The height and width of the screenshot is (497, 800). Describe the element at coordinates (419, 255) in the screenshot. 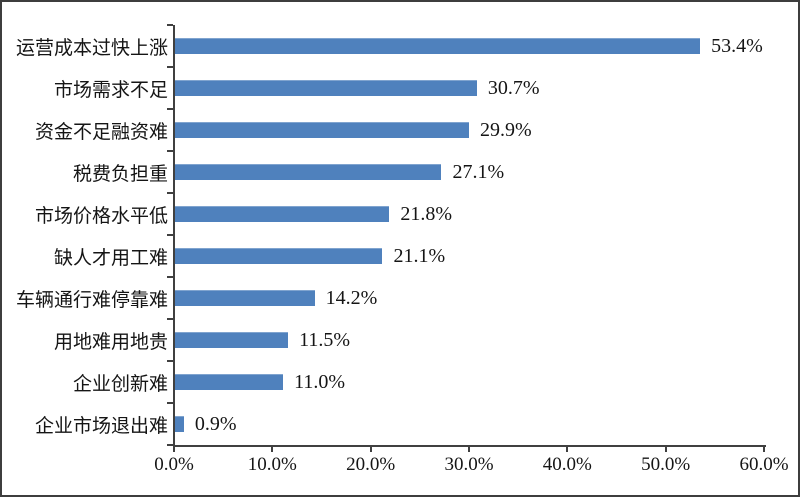

I see `bar-value-label: 21.1%` at that location.